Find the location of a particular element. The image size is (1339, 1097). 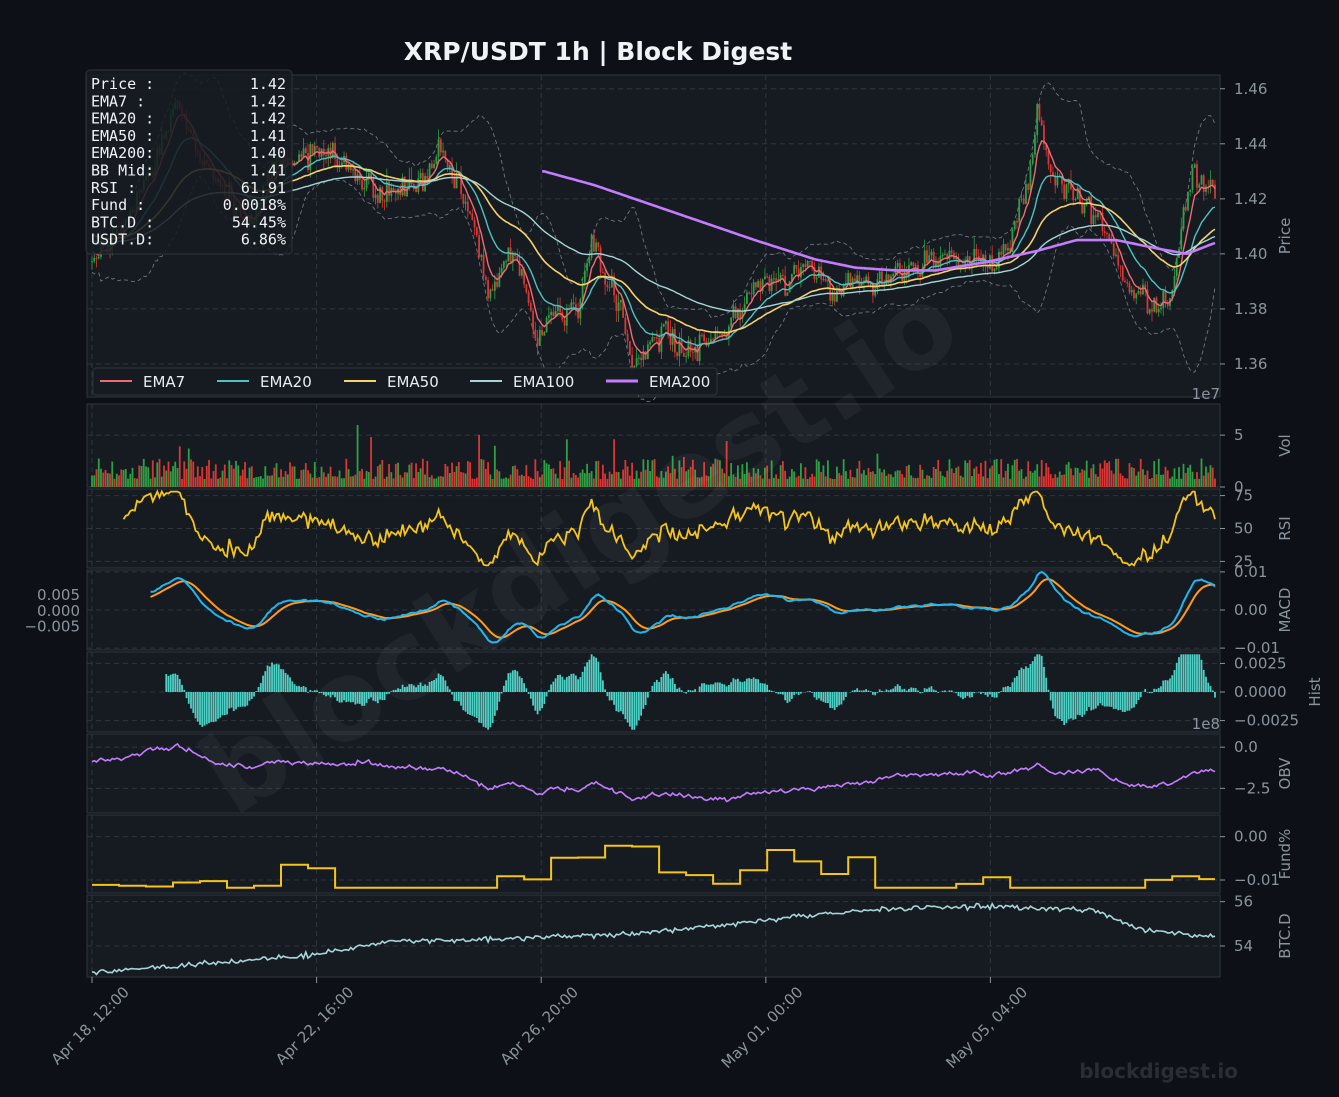

panel-funding is located at coordinates (653, 854).